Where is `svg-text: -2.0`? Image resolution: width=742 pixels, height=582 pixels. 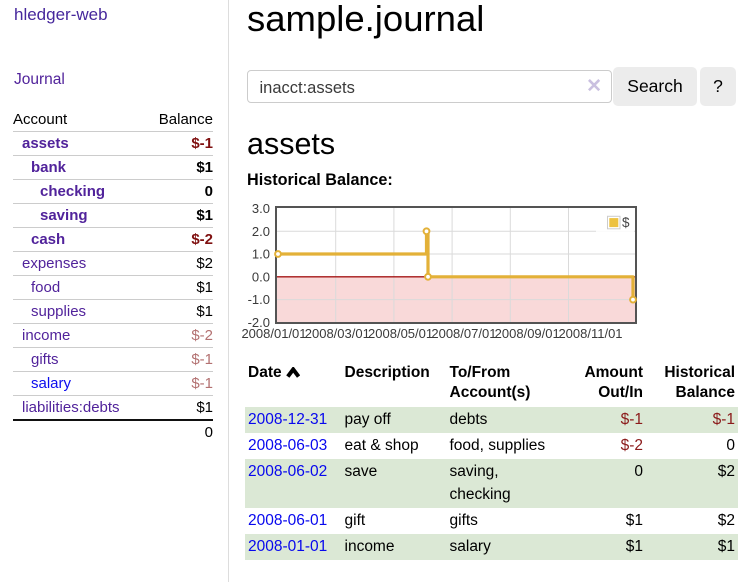
svg-text: -2.0 is located at coordinates (259, 322).